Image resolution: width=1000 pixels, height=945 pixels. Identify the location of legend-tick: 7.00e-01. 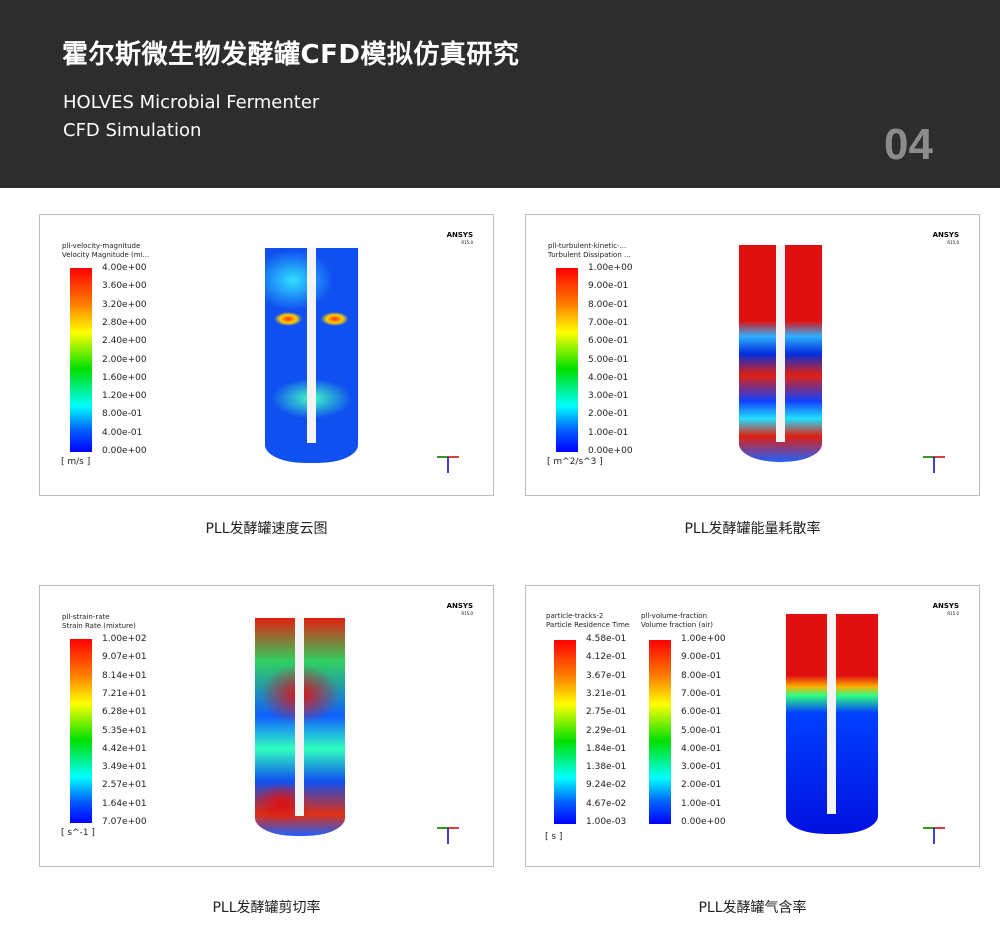
(701, 693).